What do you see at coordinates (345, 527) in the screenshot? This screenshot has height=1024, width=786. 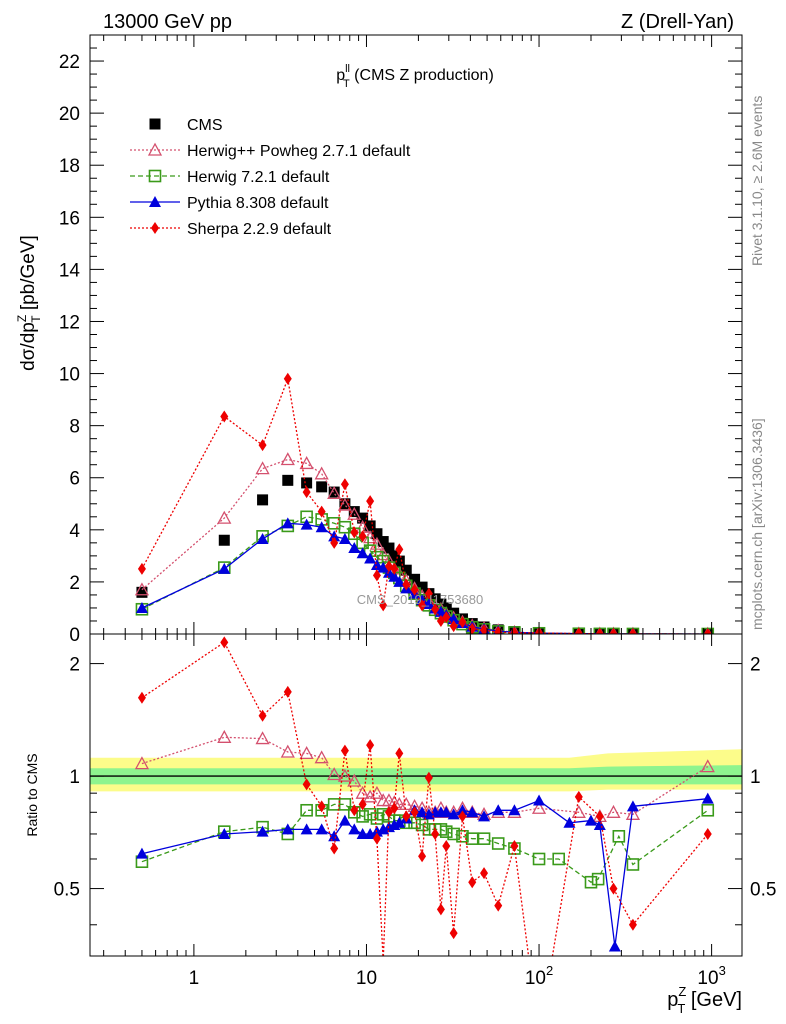 I see `main-herwig7-point` at bounding box center [345, 527].